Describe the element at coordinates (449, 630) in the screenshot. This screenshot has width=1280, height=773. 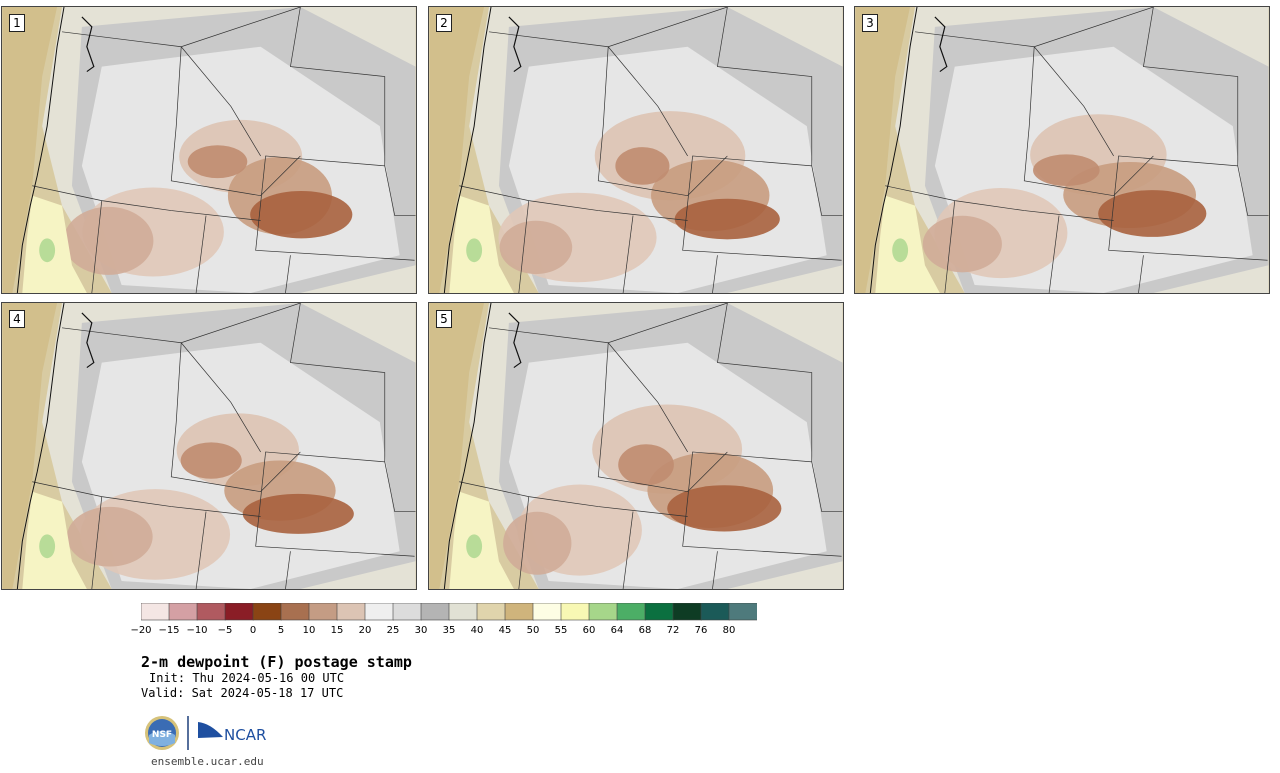
I see `colorbar-tick: 35` at that location.